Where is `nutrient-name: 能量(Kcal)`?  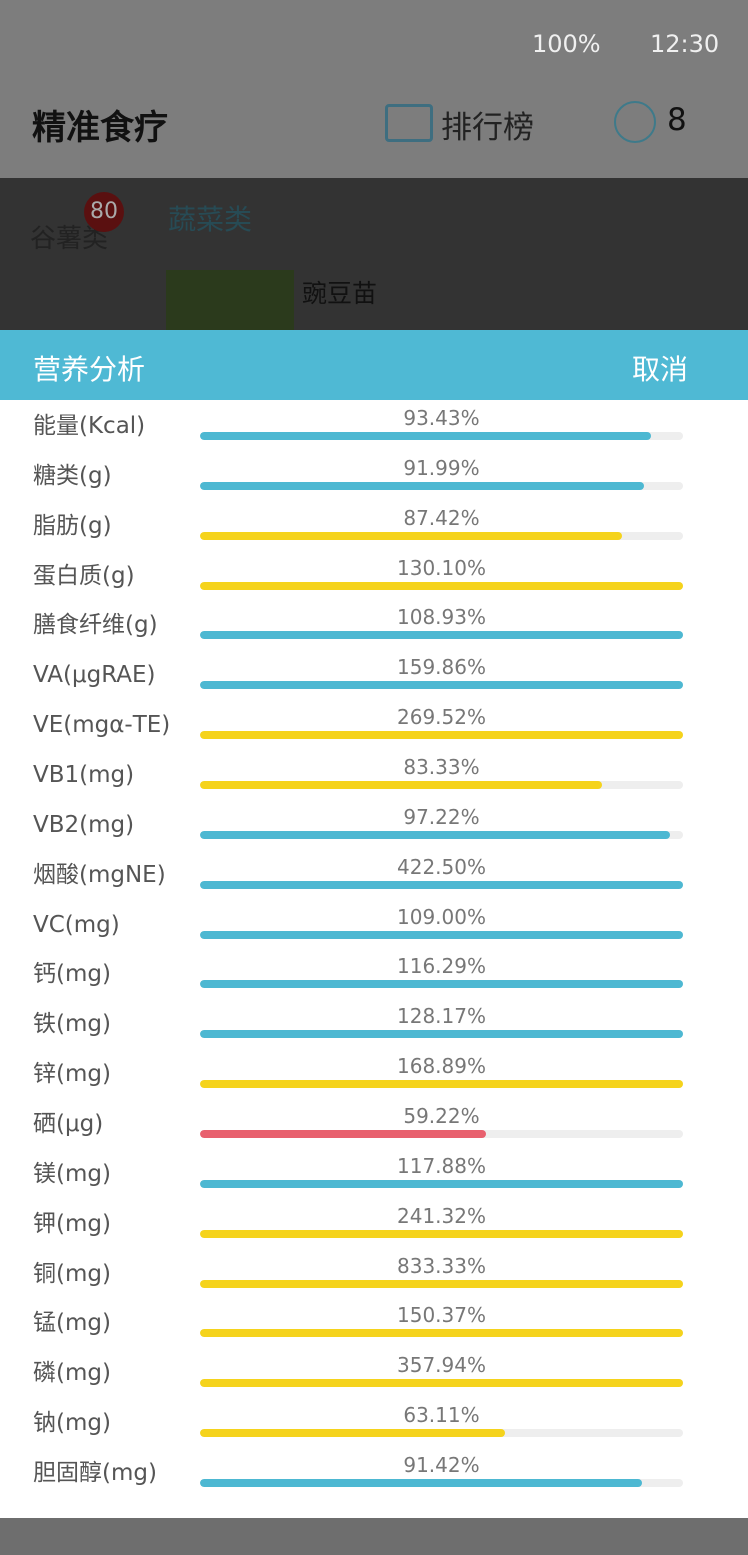 nutrient-name: 能量(Kcal) is located at coordinates (89, 426).